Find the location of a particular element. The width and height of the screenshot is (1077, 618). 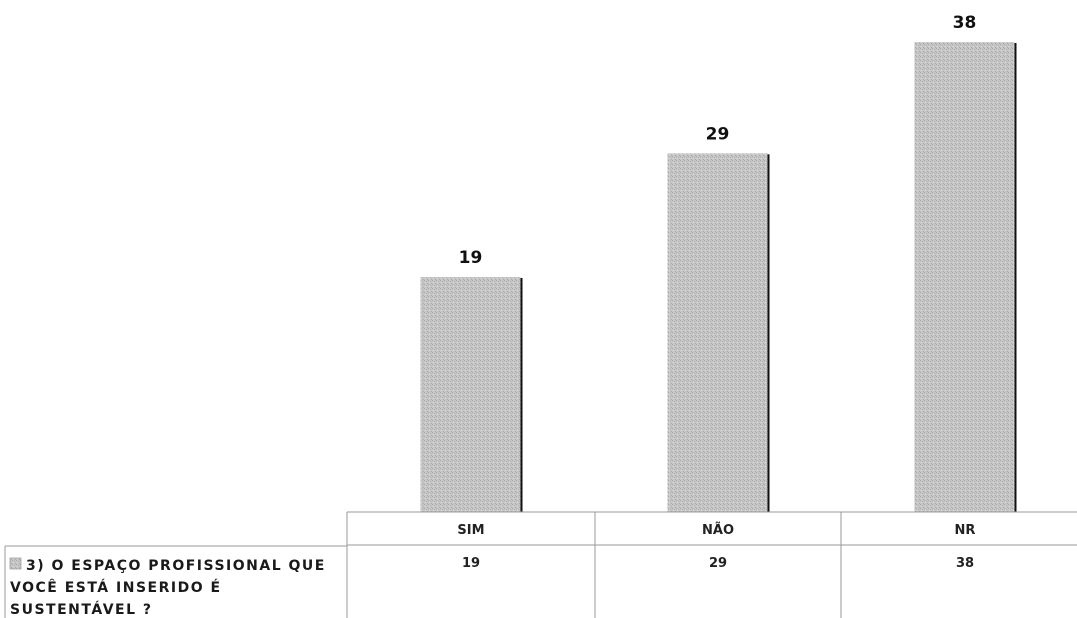

bar-shadow-nao is located at coordinates (768, 333).